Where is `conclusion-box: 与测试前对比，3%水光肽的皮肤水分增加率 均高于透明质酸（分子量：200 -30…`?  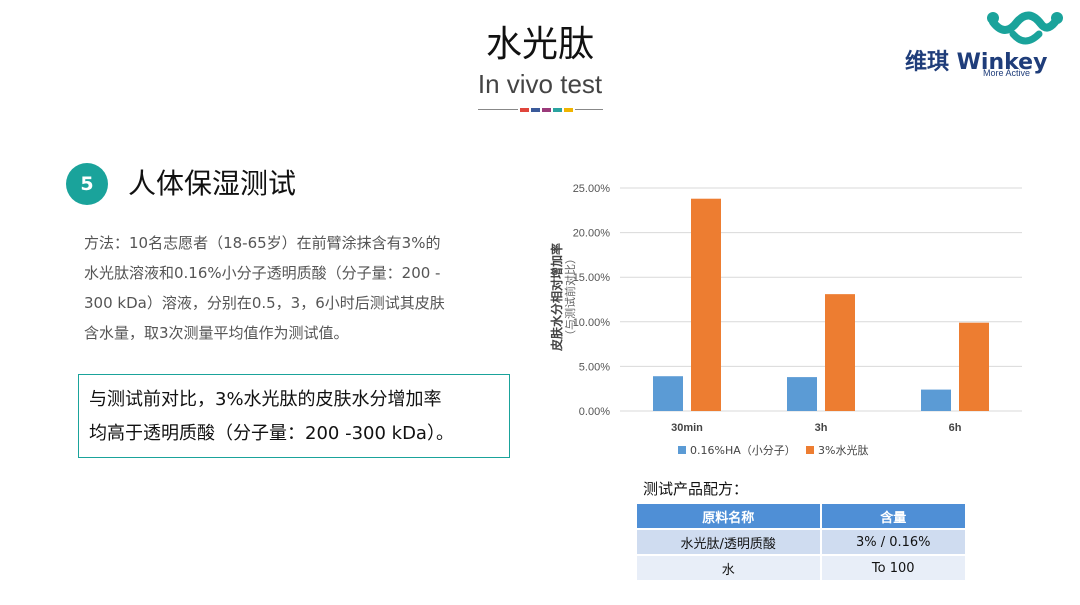 conclusion-box: 与测试前对比，3%水光肽的皮肤水分增加率 均高于透明质酸（分子量：200 -30… is located at coordinates (294, 416).